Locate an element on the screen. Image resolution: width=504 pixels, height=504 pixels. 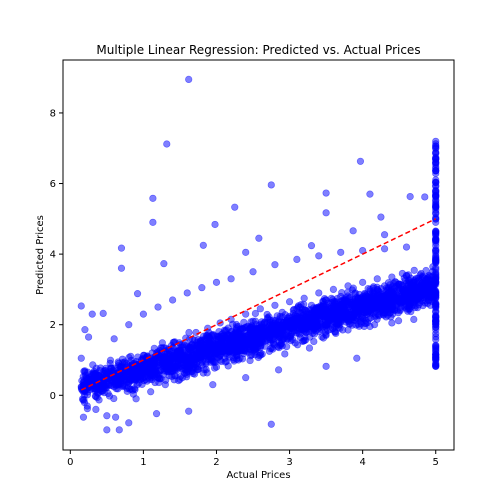
x-axis: 0 1 2 3 4 5 is located at coordinates (253, 459).